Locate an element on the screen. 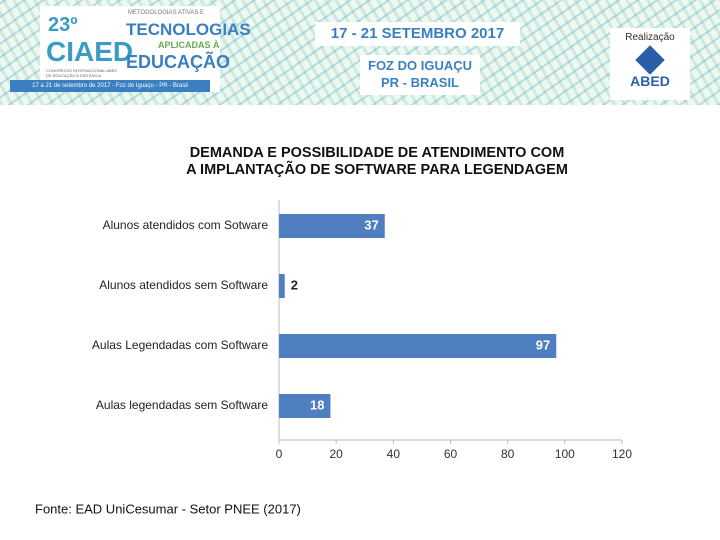 The image size is (720, 540). value-label: 37 is located at coordinates (371, 224).